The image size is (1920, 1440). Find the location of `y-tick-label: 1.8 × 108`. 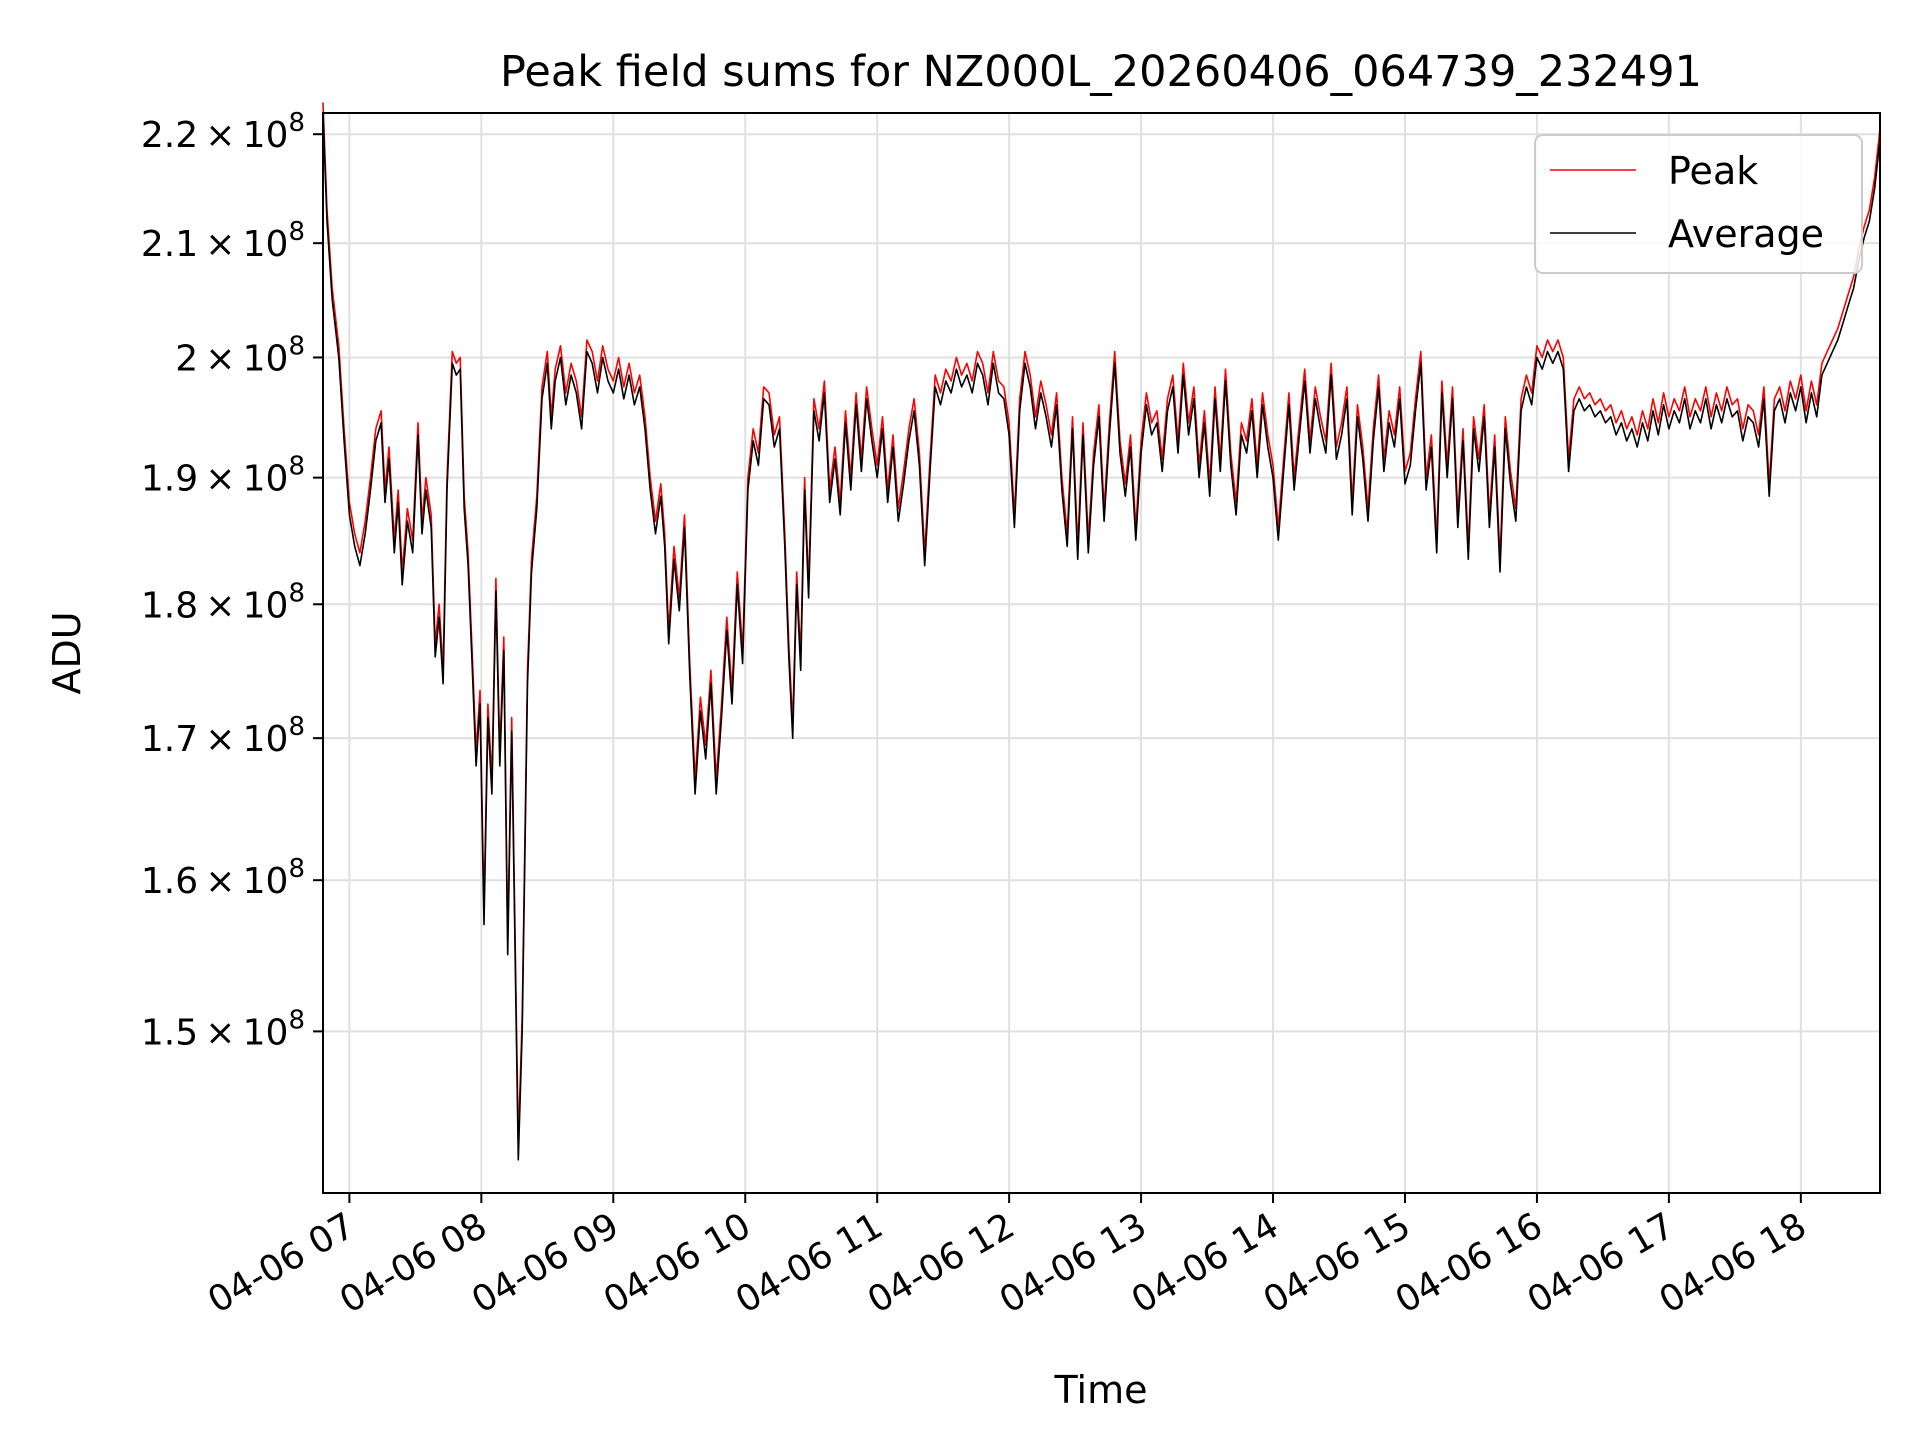

y-tick-label: 1.8 × 108 is located at coordinates (223, 602).